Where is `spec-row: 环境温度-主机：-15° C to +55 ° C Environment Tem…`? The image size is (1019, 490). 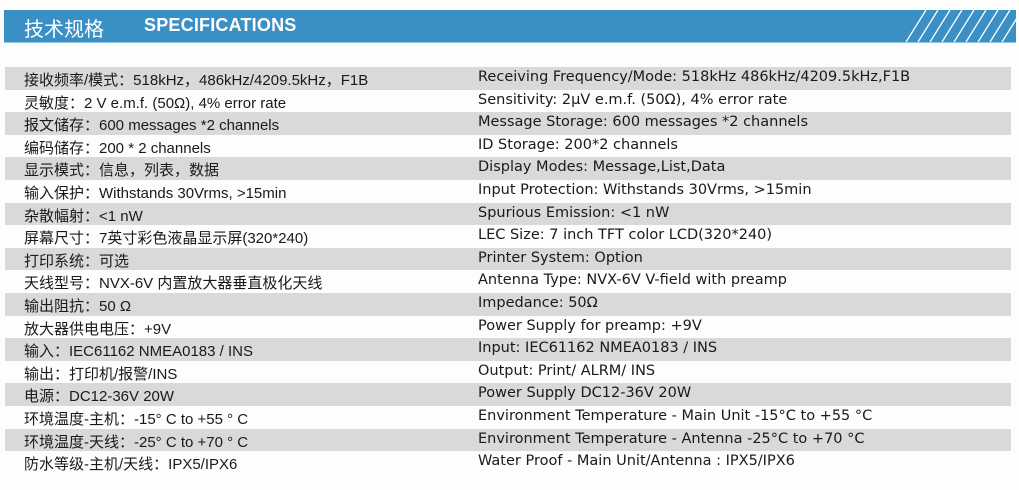
spec-row: 环境温度-主机：-15° C to +55 ° C Environment Tem… is located at coordinates (508, 417).